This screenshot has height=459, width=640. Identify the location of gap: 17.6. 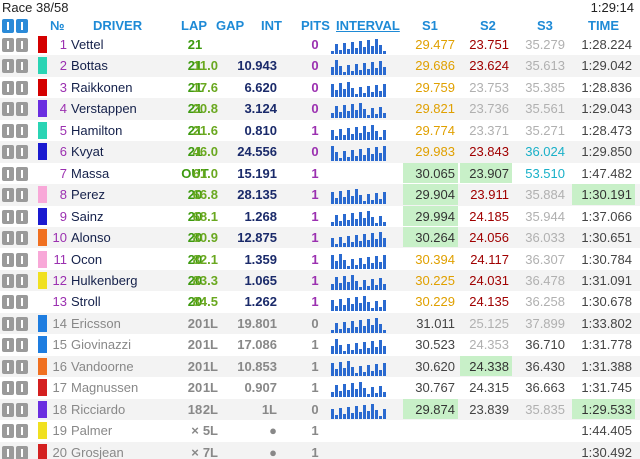
(205, 87).